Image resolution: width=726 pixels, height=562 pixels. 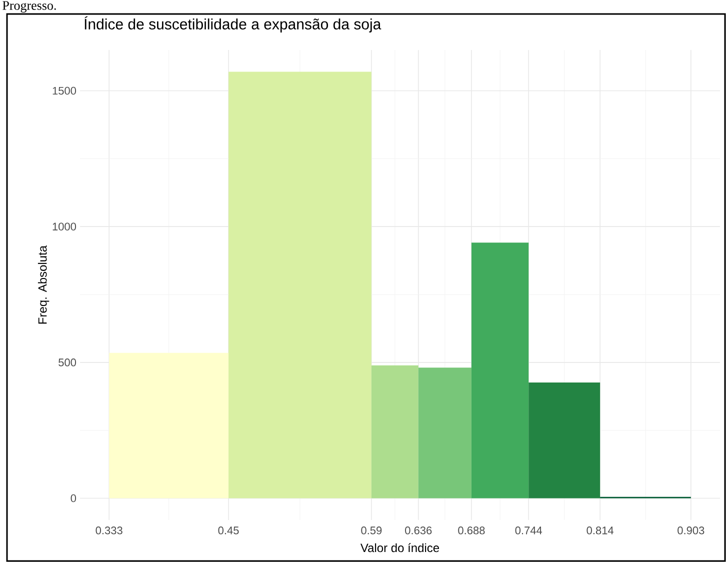 I want to click on x-tick-label: 0.59, so click(x=371, y=530).